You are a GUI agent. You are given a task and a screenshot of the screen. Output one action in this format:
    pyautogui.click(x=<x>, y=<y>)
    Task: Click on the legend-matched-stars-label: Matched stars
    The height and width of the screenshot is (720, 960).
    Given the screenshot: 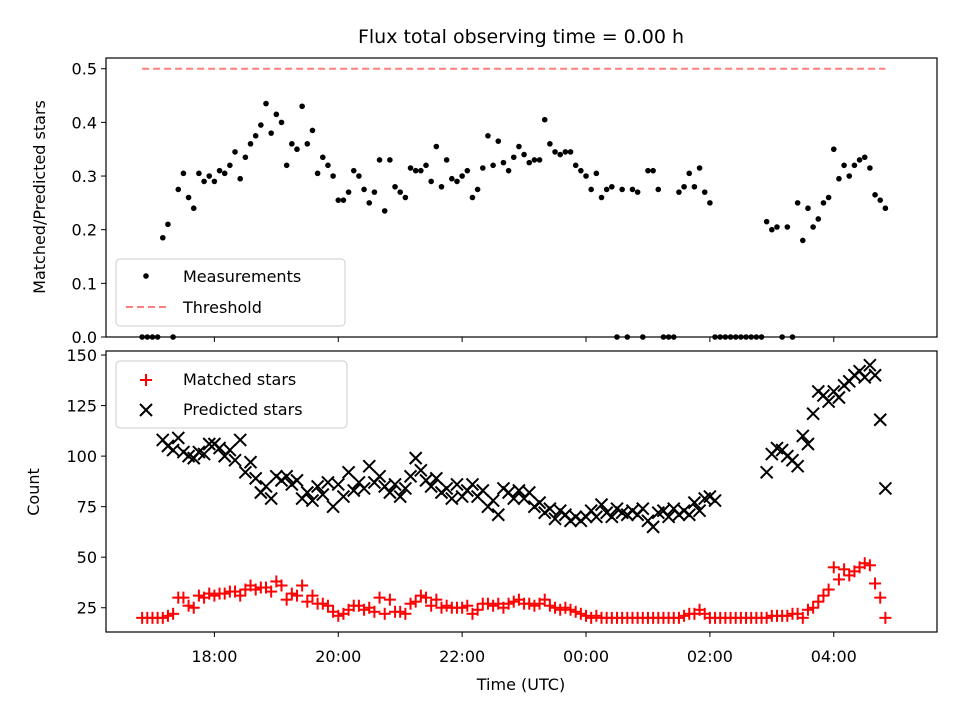 What is the action you would take?
    pyautogui.click(x=239, y=379)
    